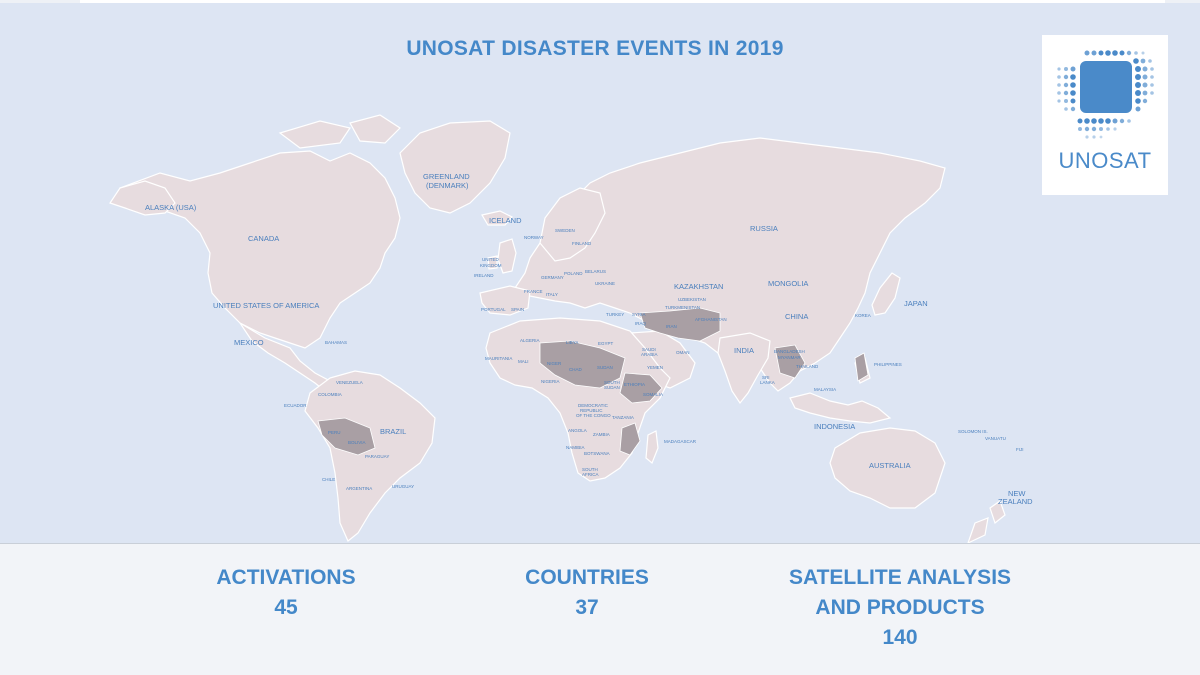  Describe the element at coordinates (595, 271) in the screenshot. I see `label-belarus: BELARUS` at that location.